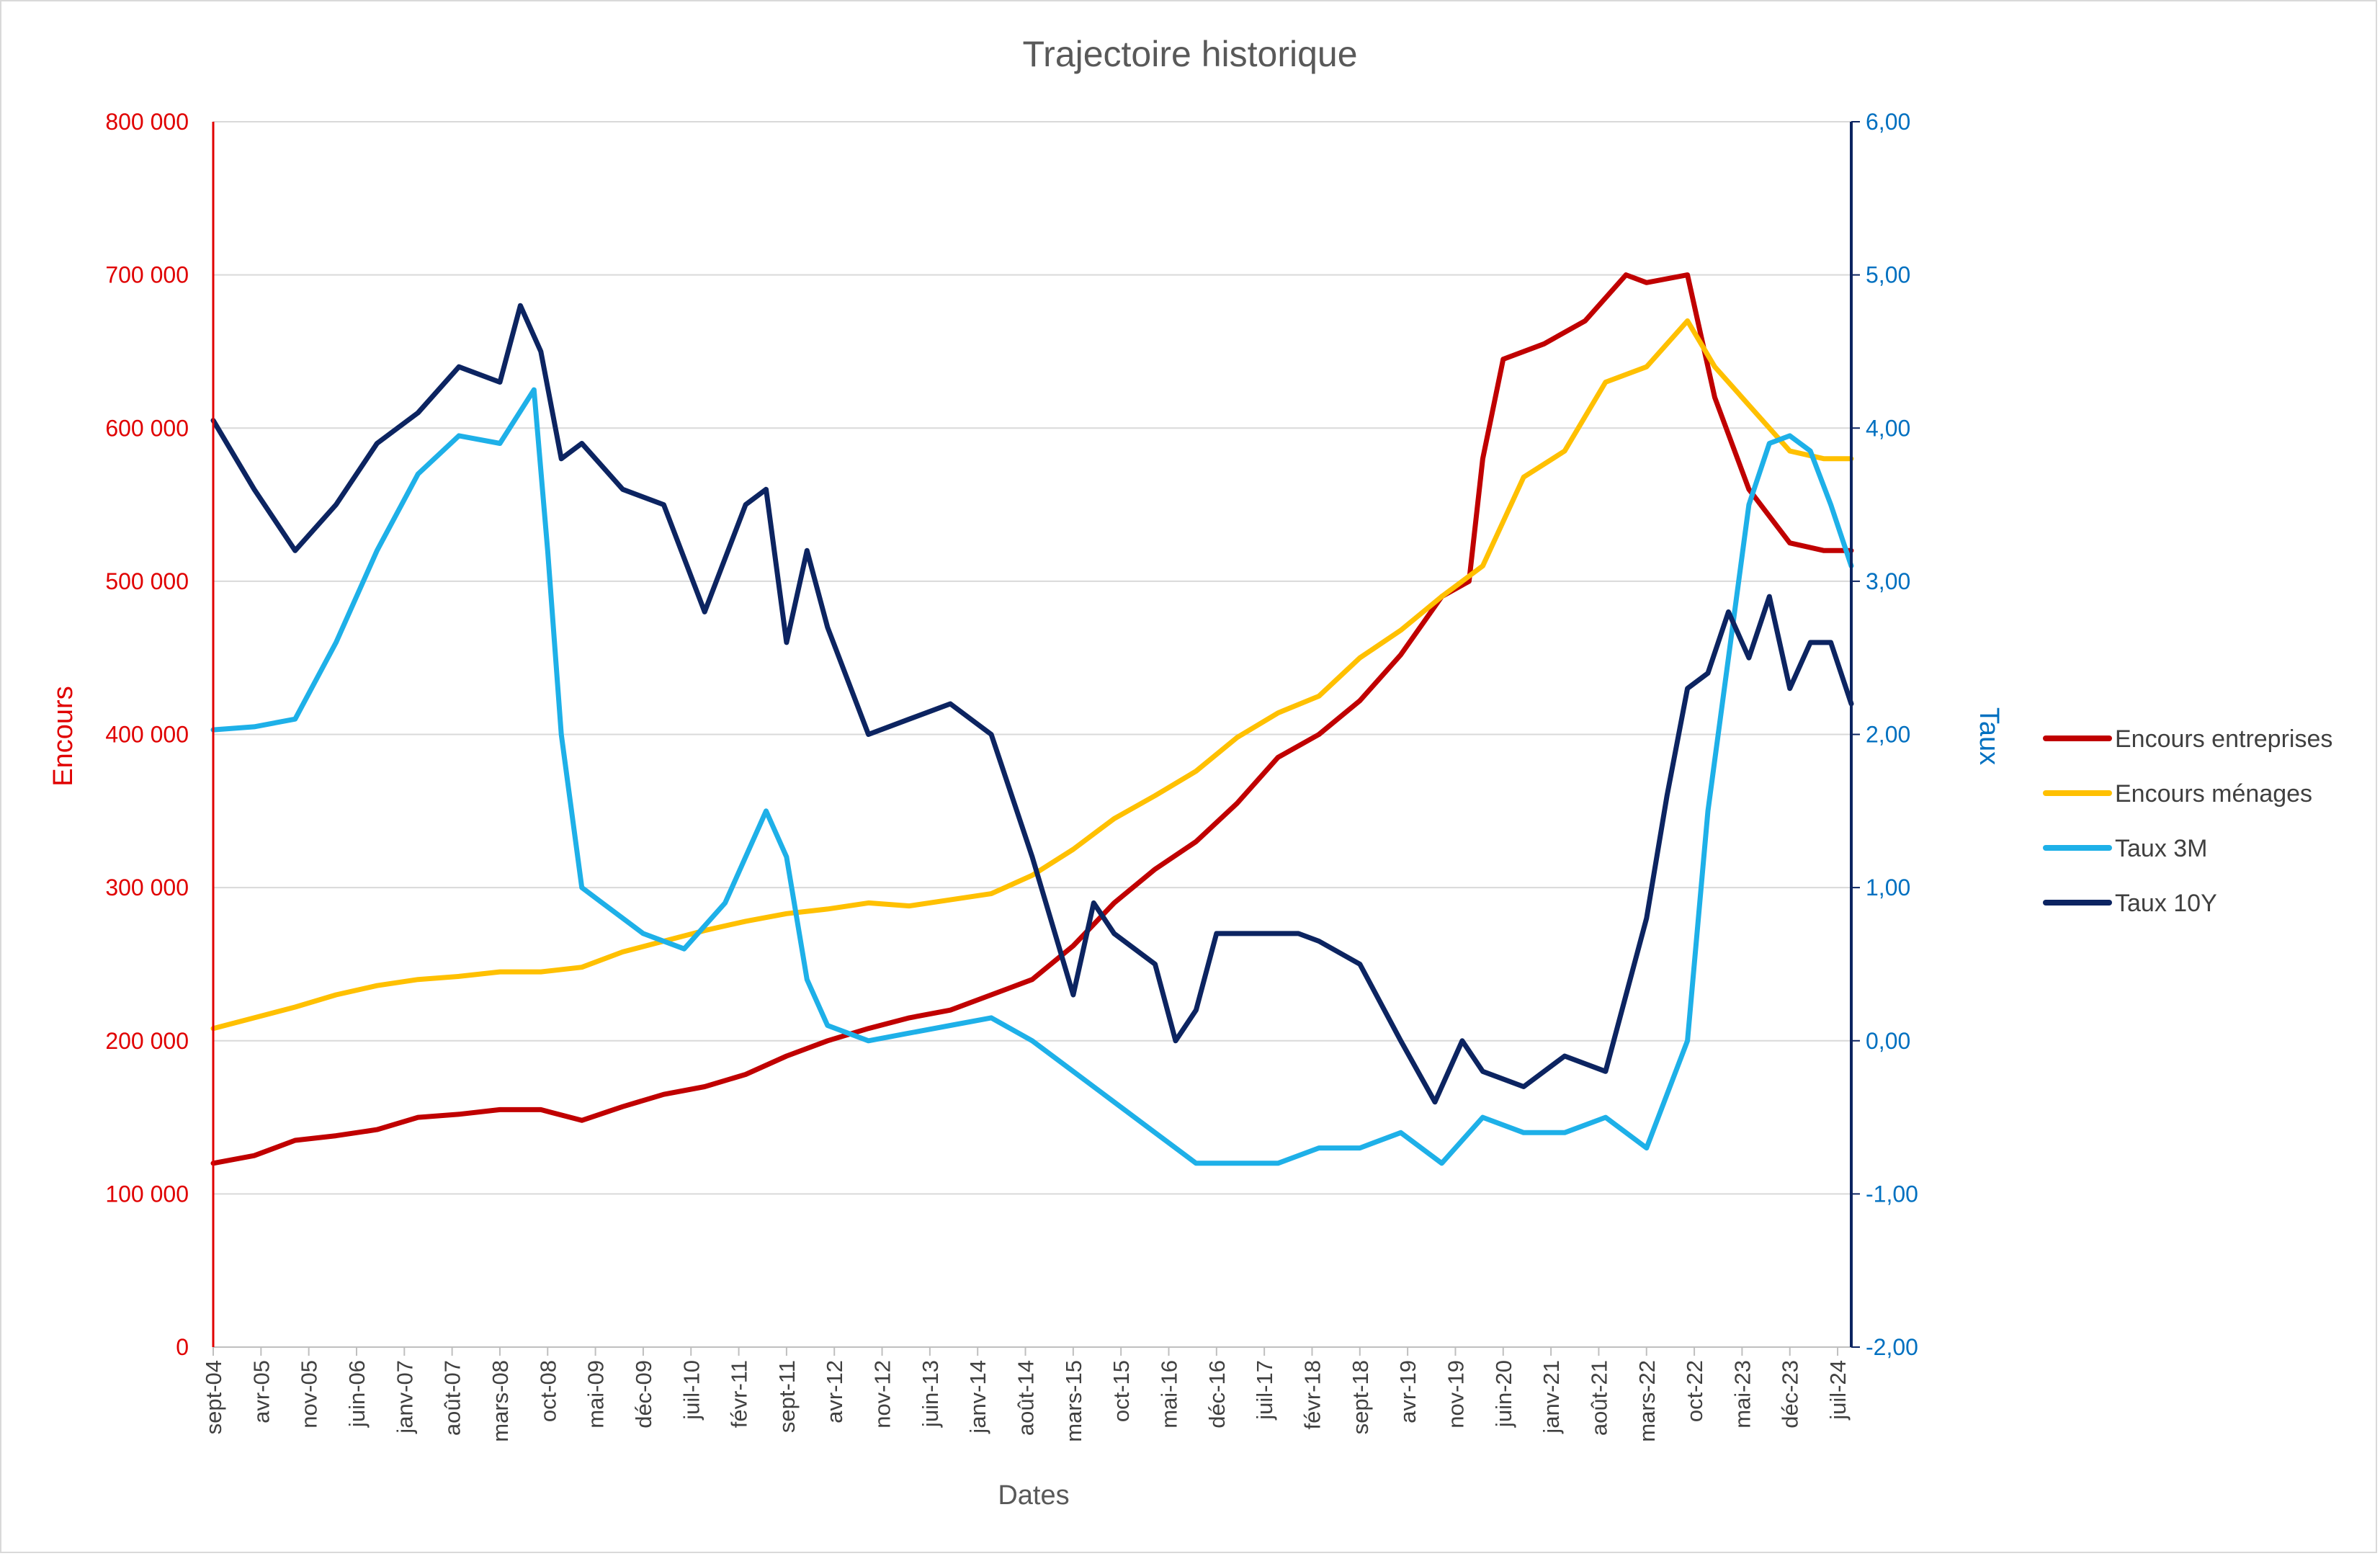 The width and height of the screenshot is (2380, 1556). I want to click on chart-title: Trajectoire historique, so click(1189, 54).